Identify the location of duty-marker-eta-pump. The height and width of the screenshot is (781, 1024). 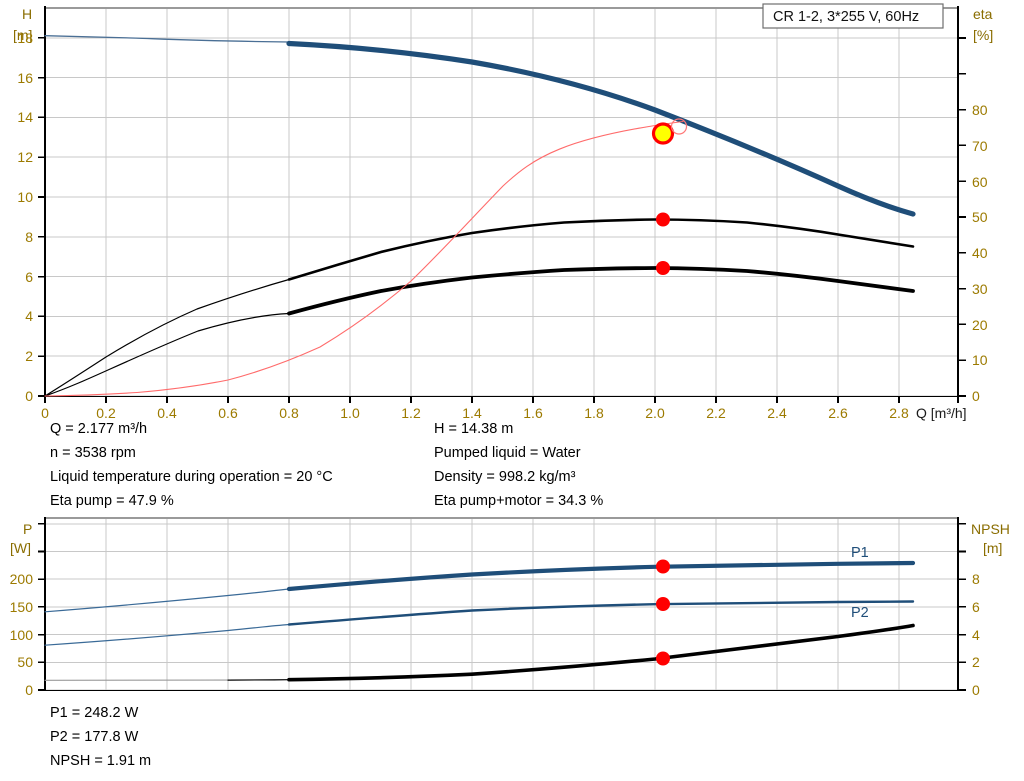
(663, 219).